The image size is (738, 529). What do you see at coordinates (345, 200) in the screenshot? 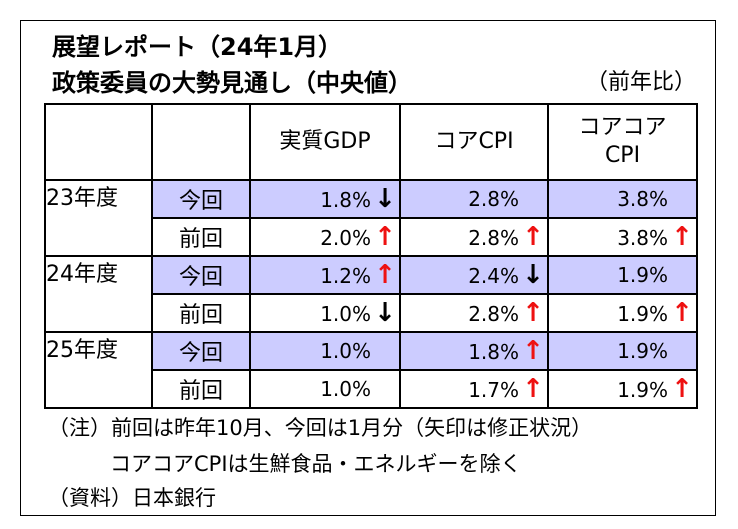
I see `gdp-value: 1.8%` at bounding box center [345, 200].